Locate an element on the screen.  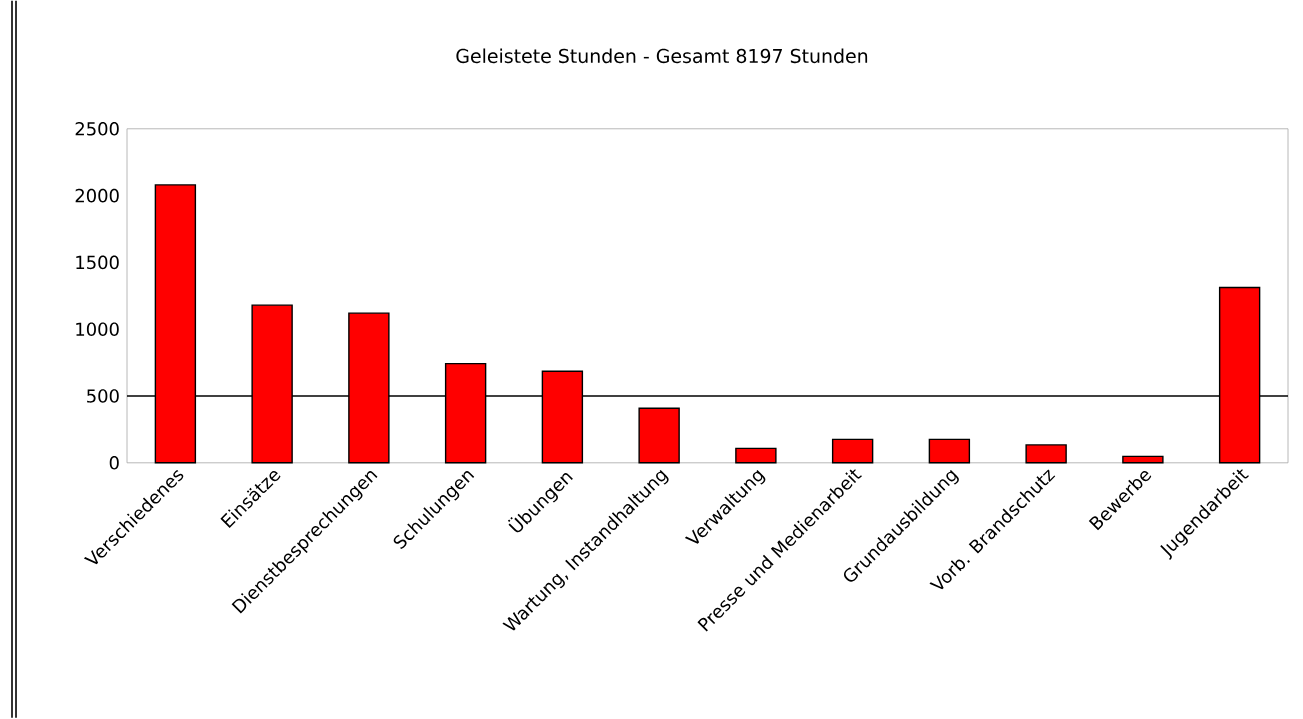
chart-title: Geleistete Stunden - Gesamt 8197 Stunden is located at coordinates (662, 56).